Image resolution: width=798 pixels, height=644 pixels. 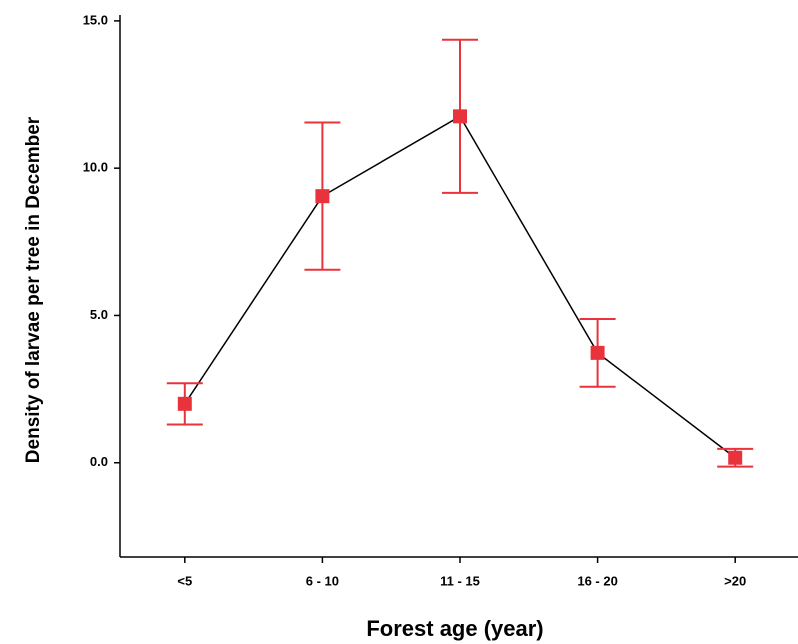 What do you see at coordinates (95, 19) in the screenshot?
I see `y-tick-label: 15.0` at bounding box center [95, 19].